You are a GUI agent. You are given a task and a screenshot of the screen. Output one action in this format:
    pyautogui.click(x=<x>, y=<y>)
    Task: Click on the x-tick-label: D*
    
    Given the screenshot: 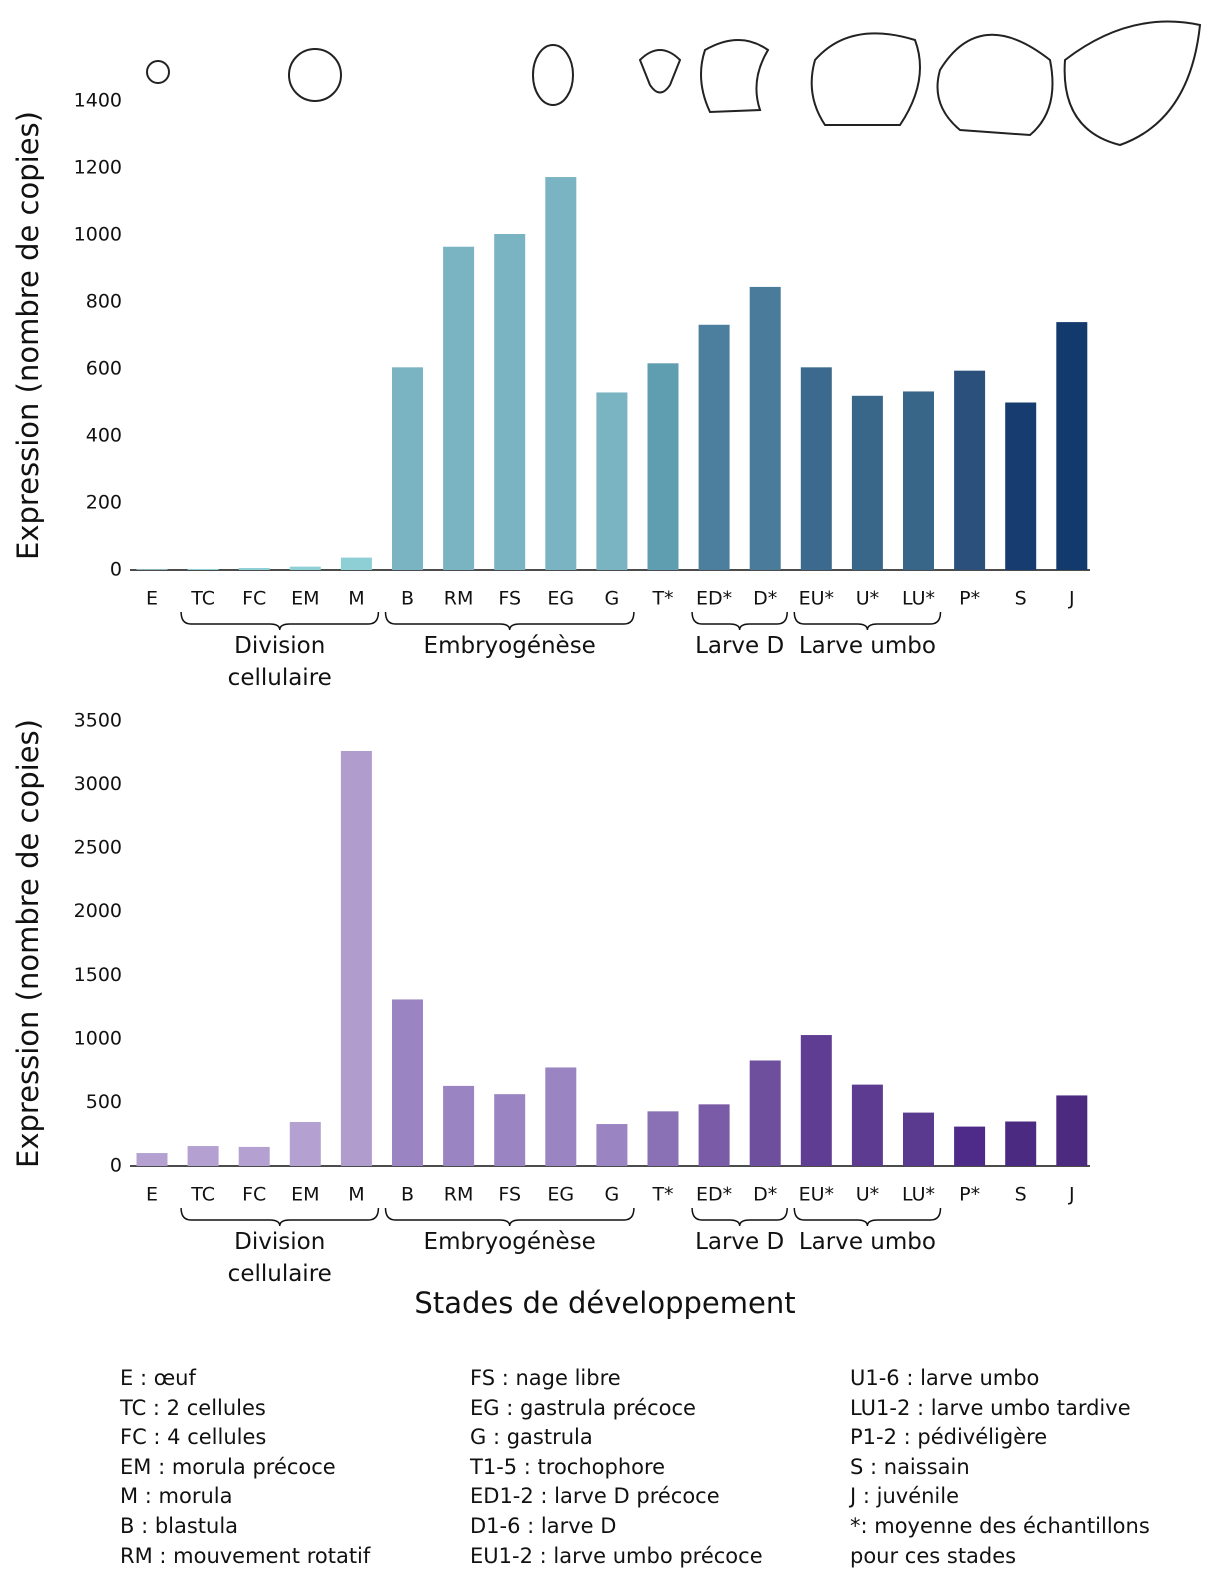 What is the action you would take?
    pyautogui.click(x=765, y=599)
    